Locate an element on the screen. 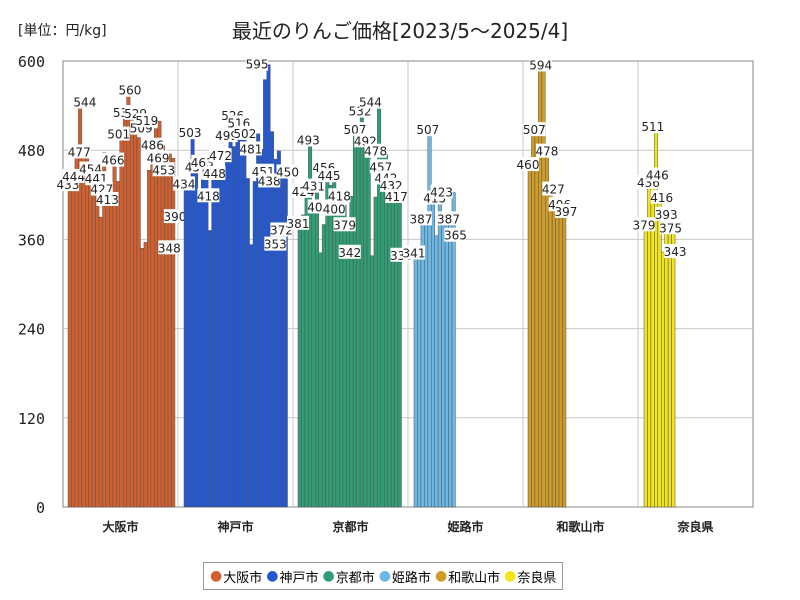  bar-京都市-25 is located at coordinates (386, 331).